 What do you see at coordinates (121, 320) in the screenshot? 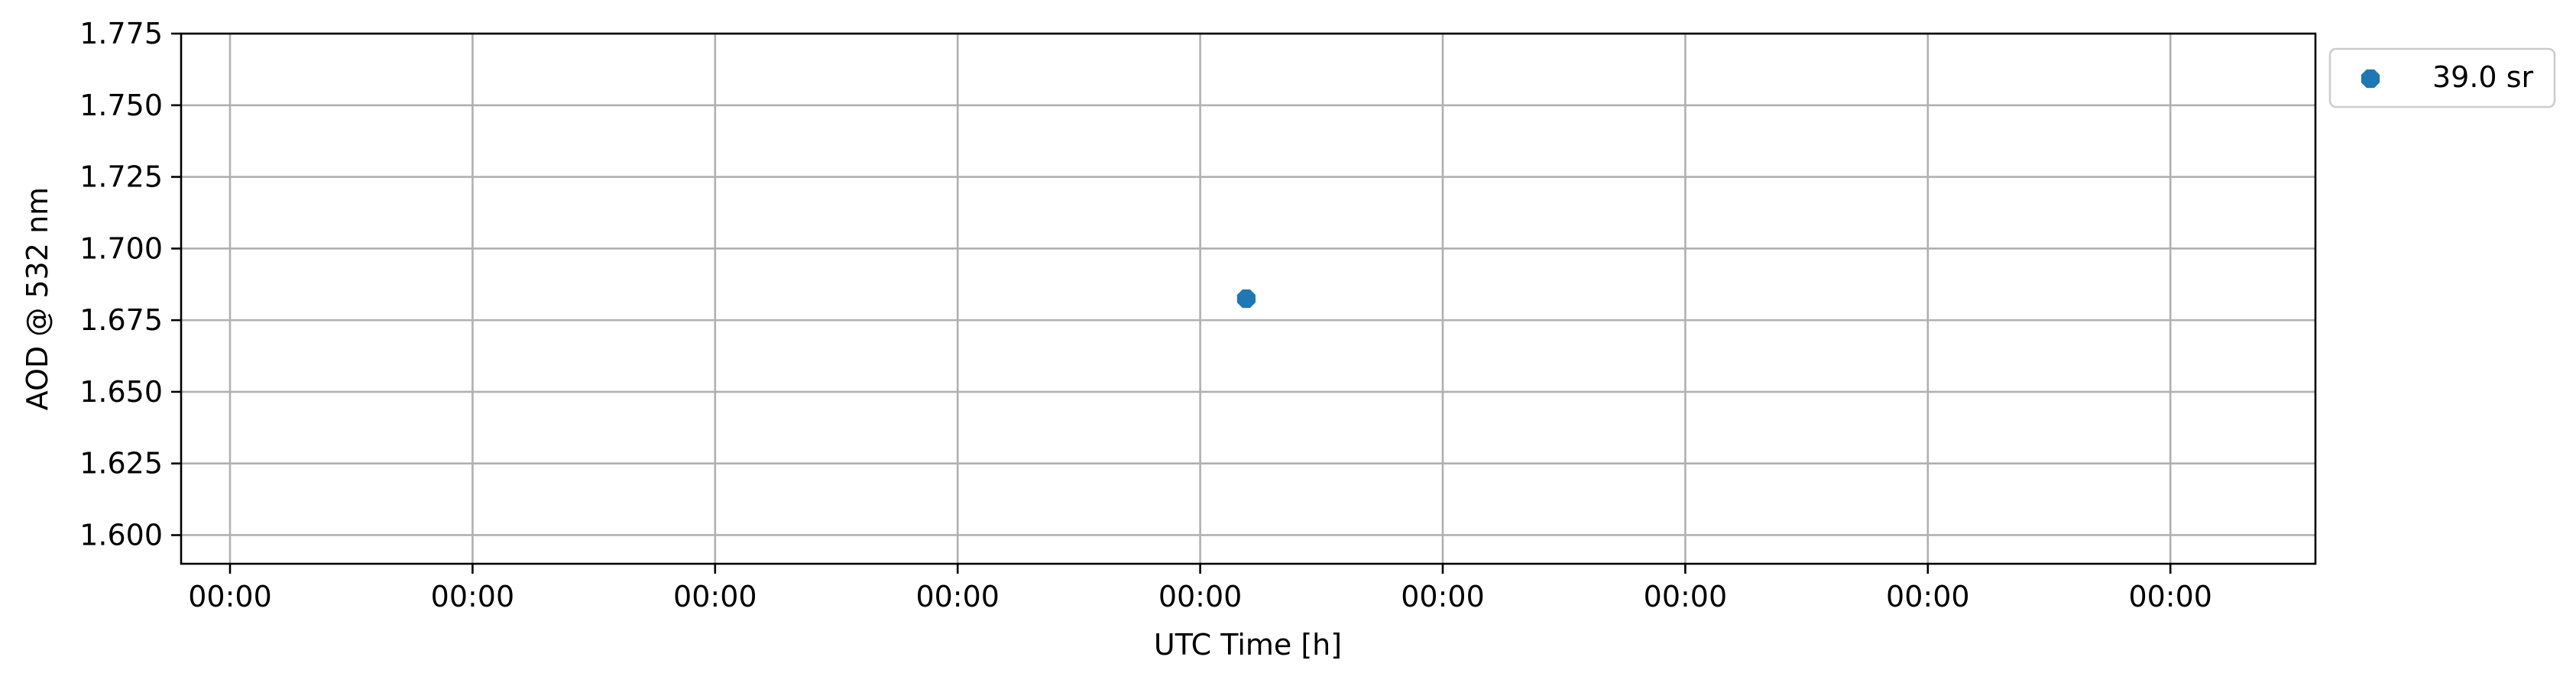
I see `y-tick-label: 1.675` at bounding box center [121, 320].